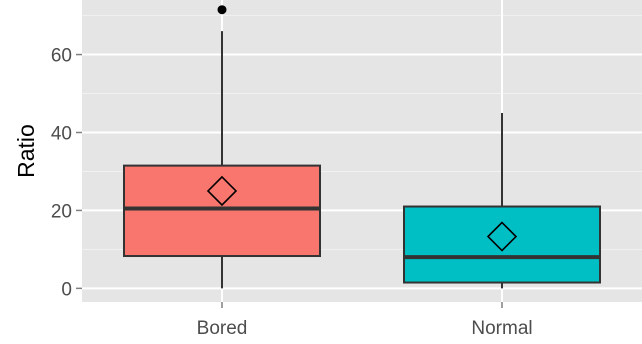  Describe the element at coordinates (61, 211) in the screenshot. I see `y-tick-label: 20` at that location.